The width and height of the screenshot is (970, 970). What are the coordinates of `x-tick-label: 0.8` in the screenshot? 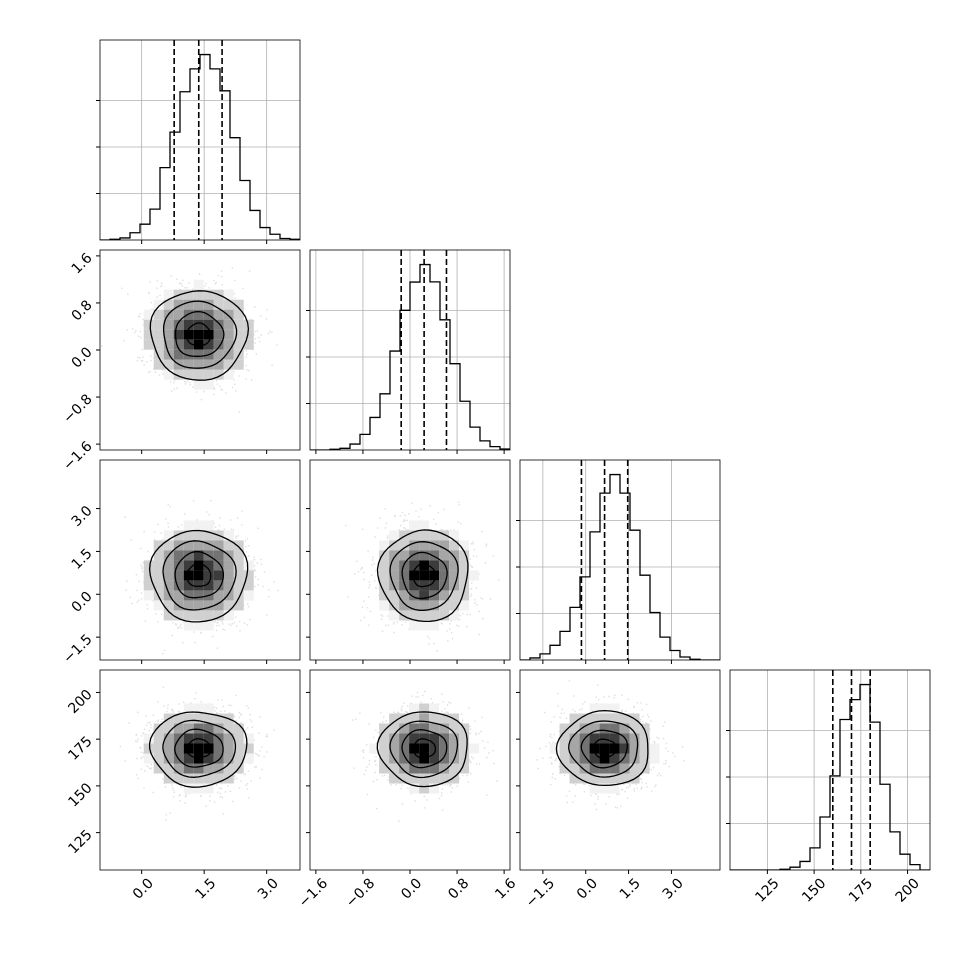 It's located at (458, 888).